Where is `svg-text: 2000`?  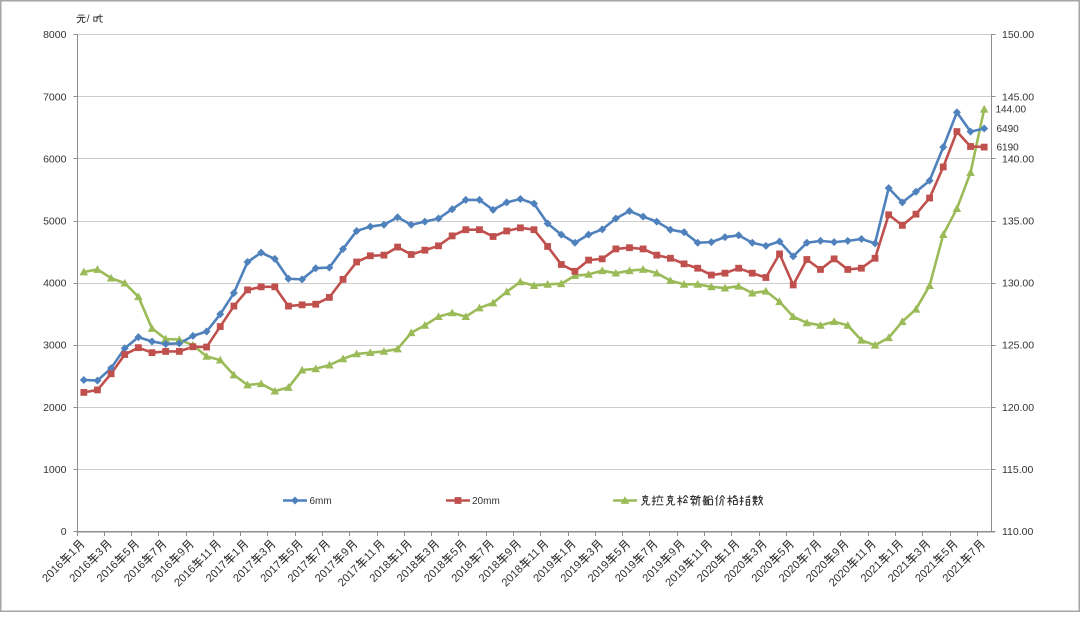
svg-text: 2000 is located at coordinates (55, 408).